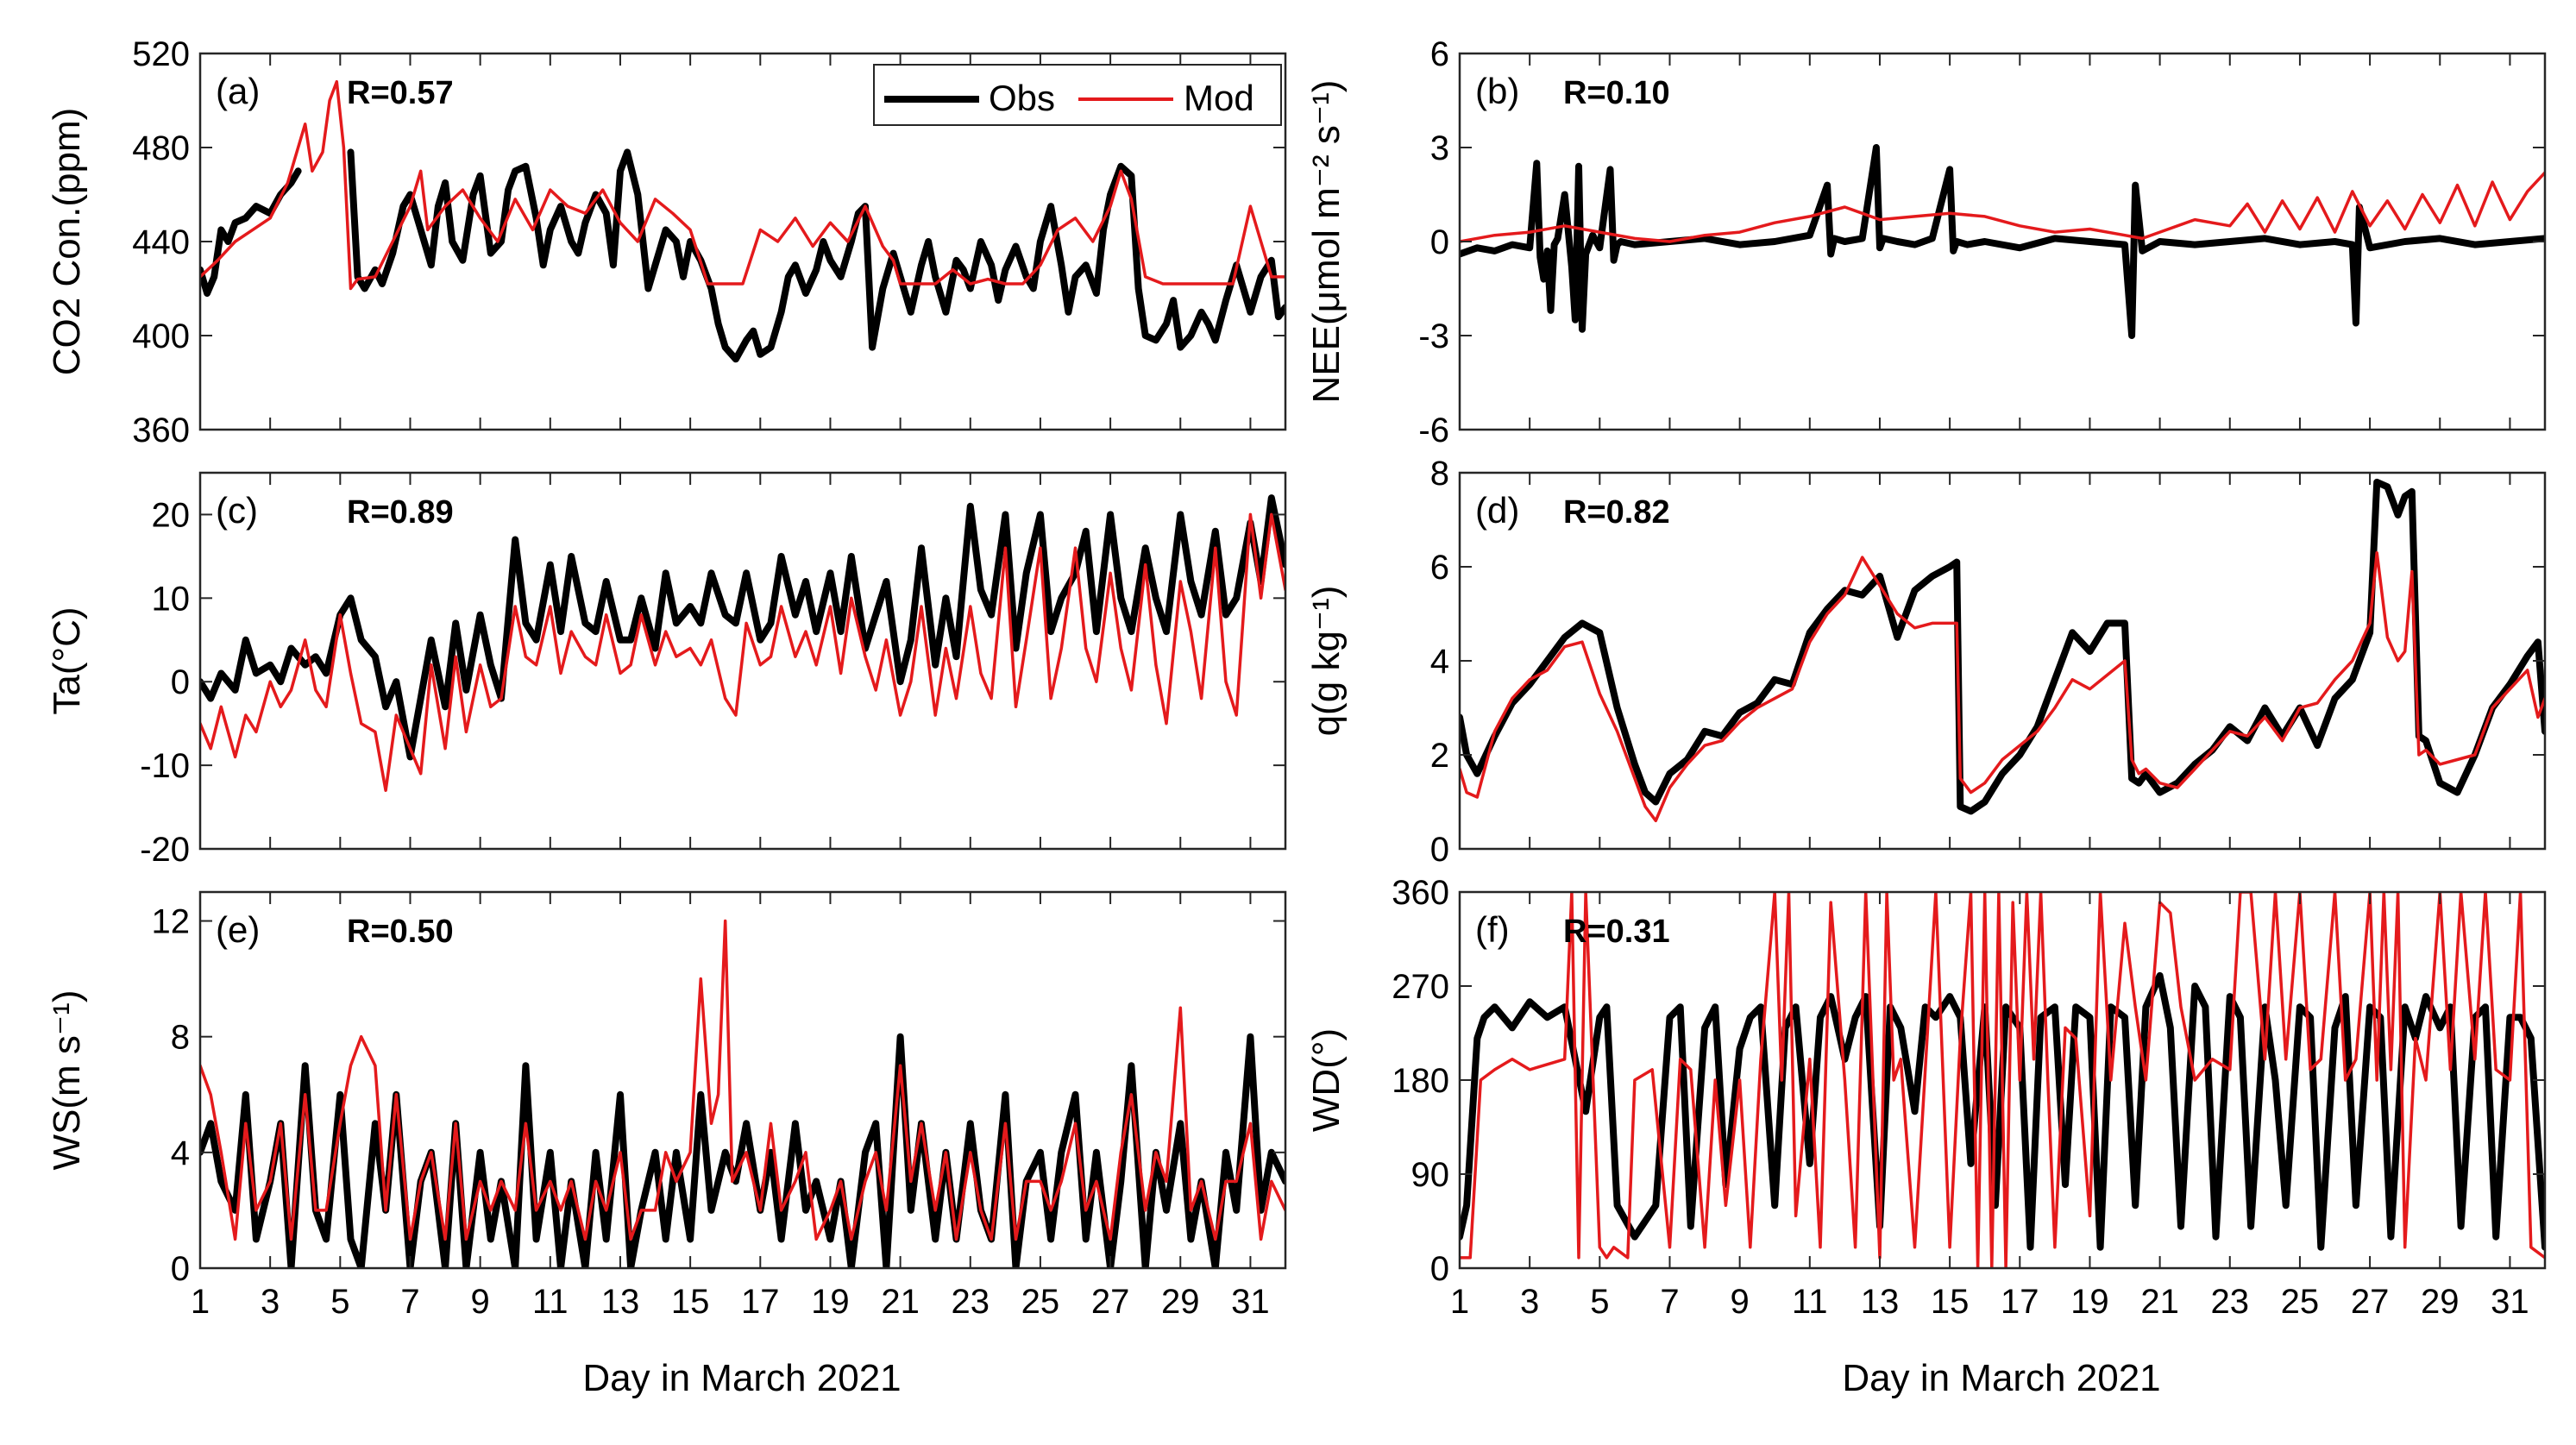  I want to click on panel-c-line-mod, so click(742, 652).